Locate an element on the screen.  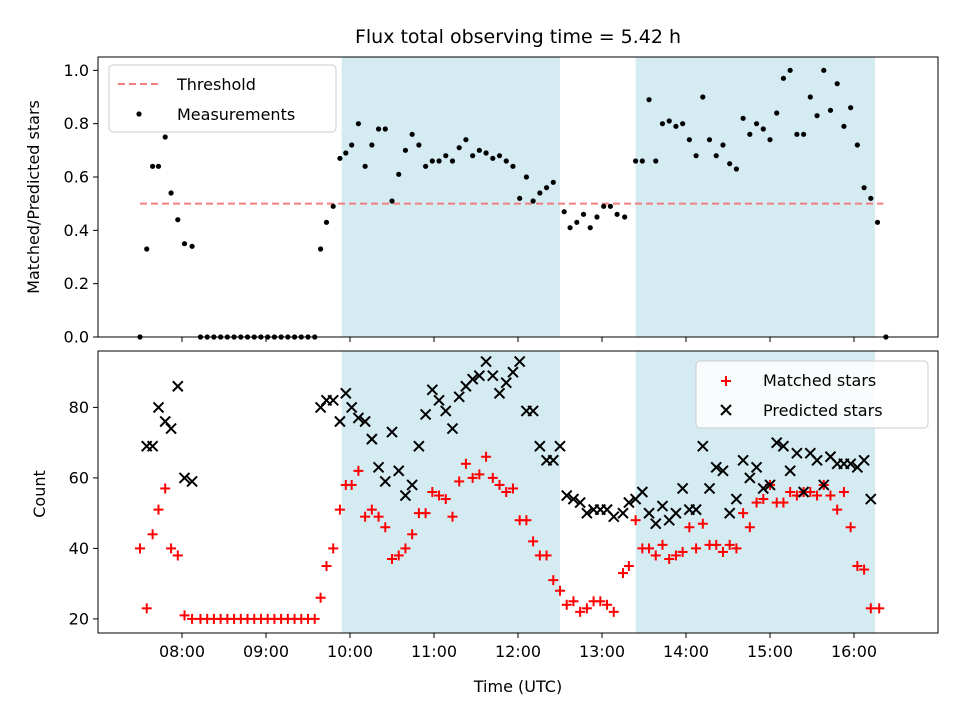
legend-box is located at coordinates (812, 394).